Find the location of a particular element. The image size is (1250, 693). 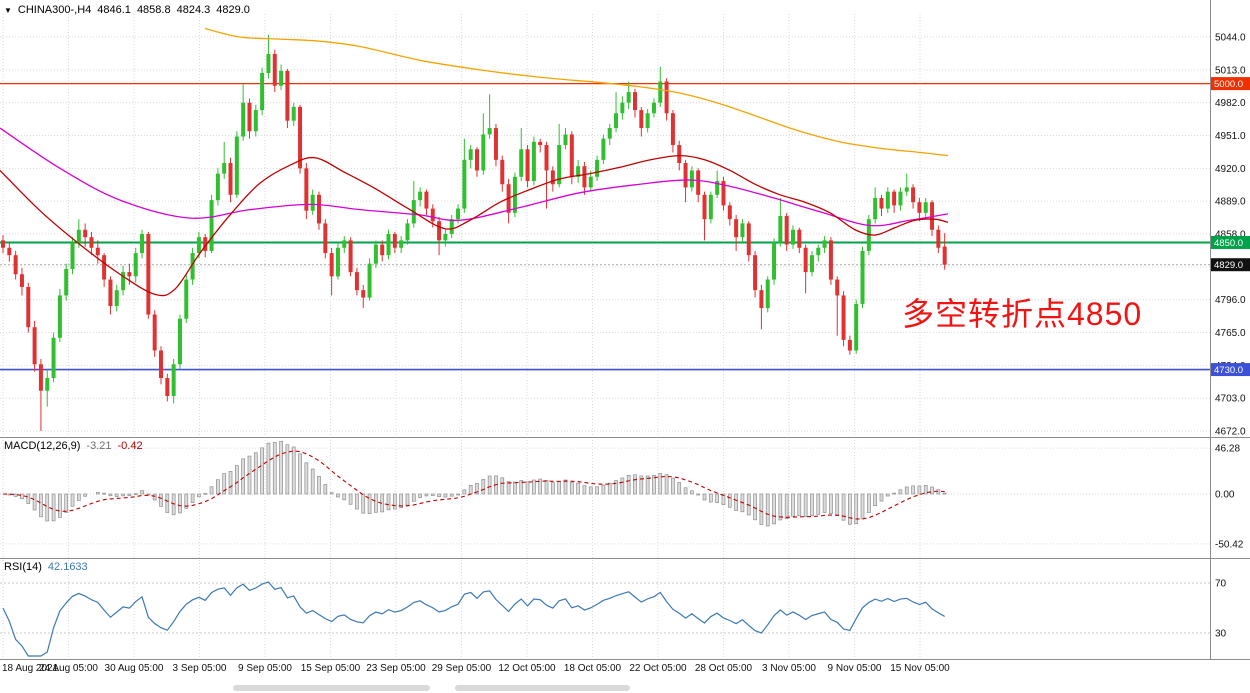

svg-text: 4796.0 is located at coordinates (1230, 300).